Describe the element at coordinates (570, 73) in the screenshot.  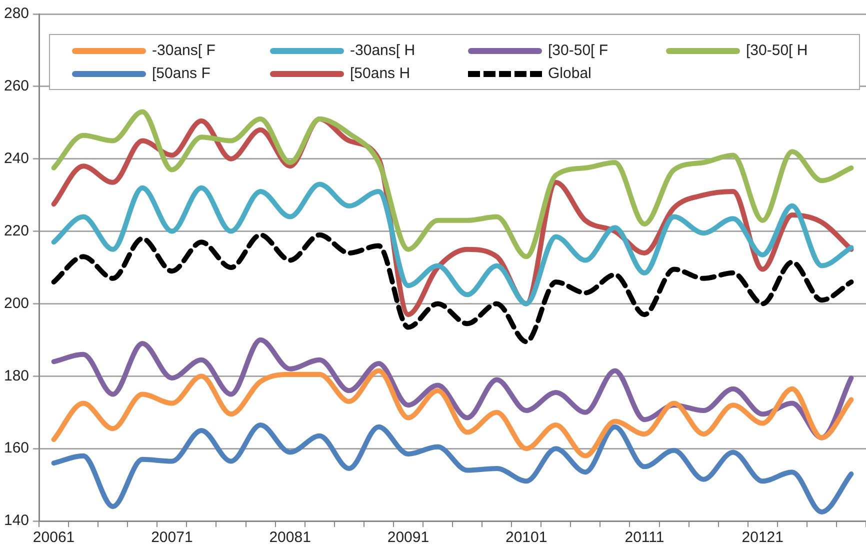
I see `legend-label: Global` at that location.